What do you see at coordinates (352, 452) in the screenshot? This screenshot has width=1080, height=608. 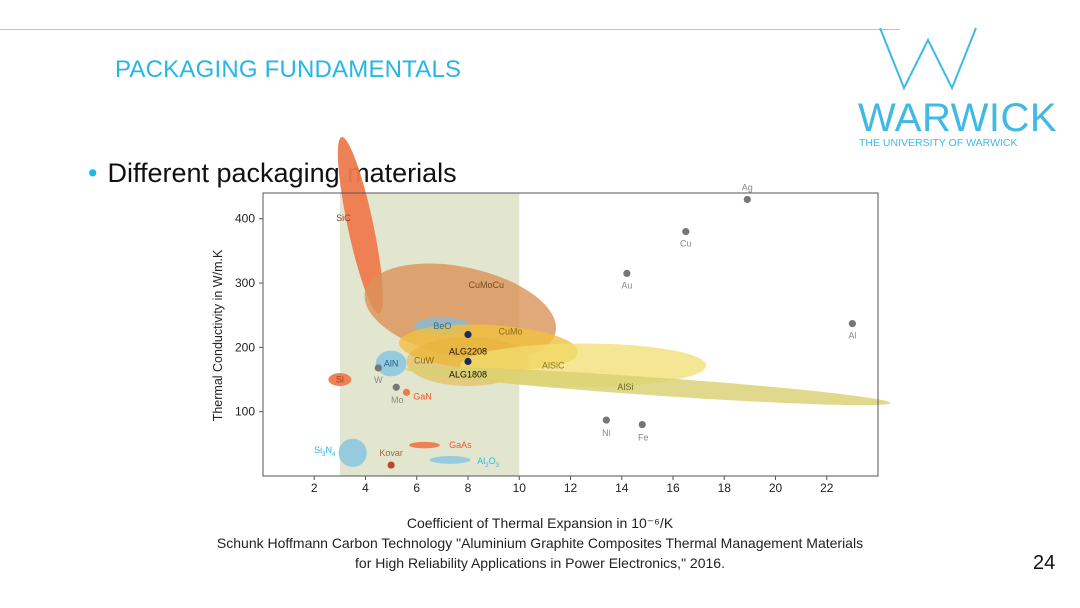 I see `region-si3n4` at bounding box center [352, 452].